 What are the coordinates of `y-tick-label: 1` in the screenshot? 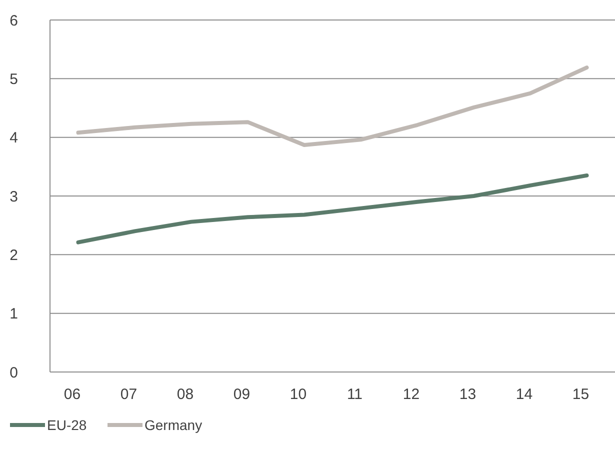 It's located at (14, 314).